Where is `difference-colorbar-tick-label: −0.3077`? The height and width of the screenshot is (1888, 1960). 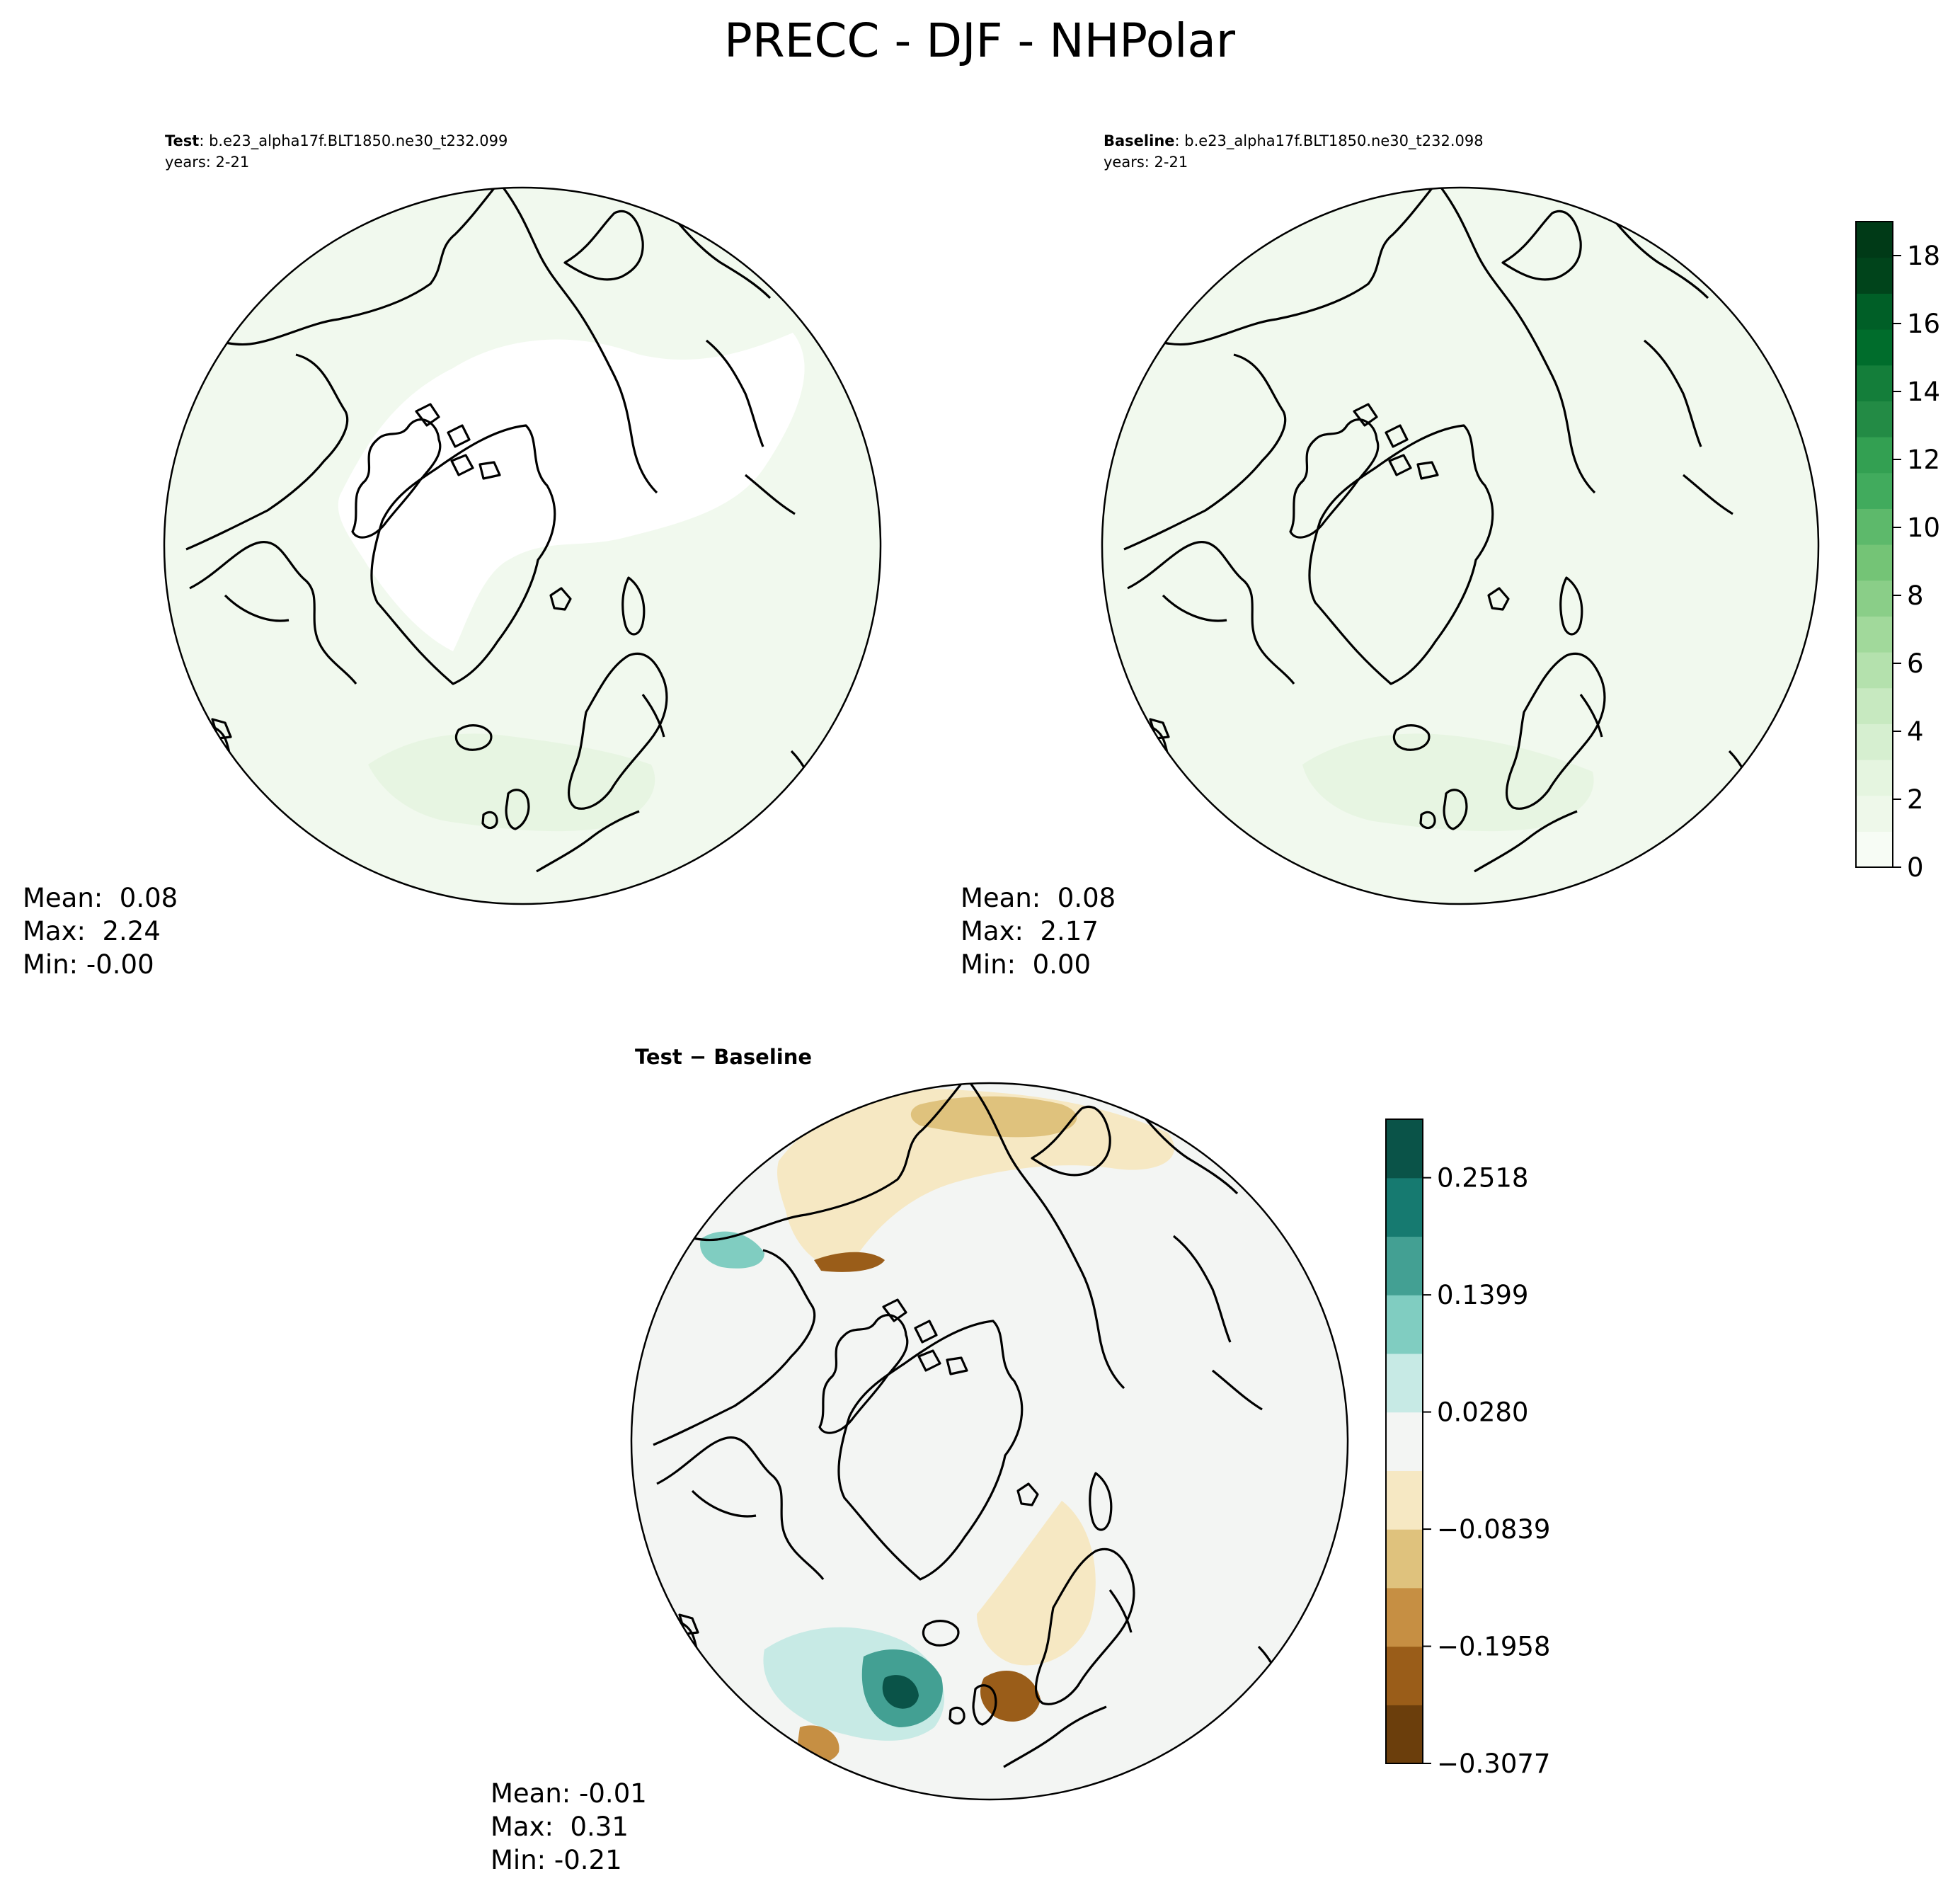 difference-colorbar-tick-label: −0.3077 is located at coordinates (1493, 1764).